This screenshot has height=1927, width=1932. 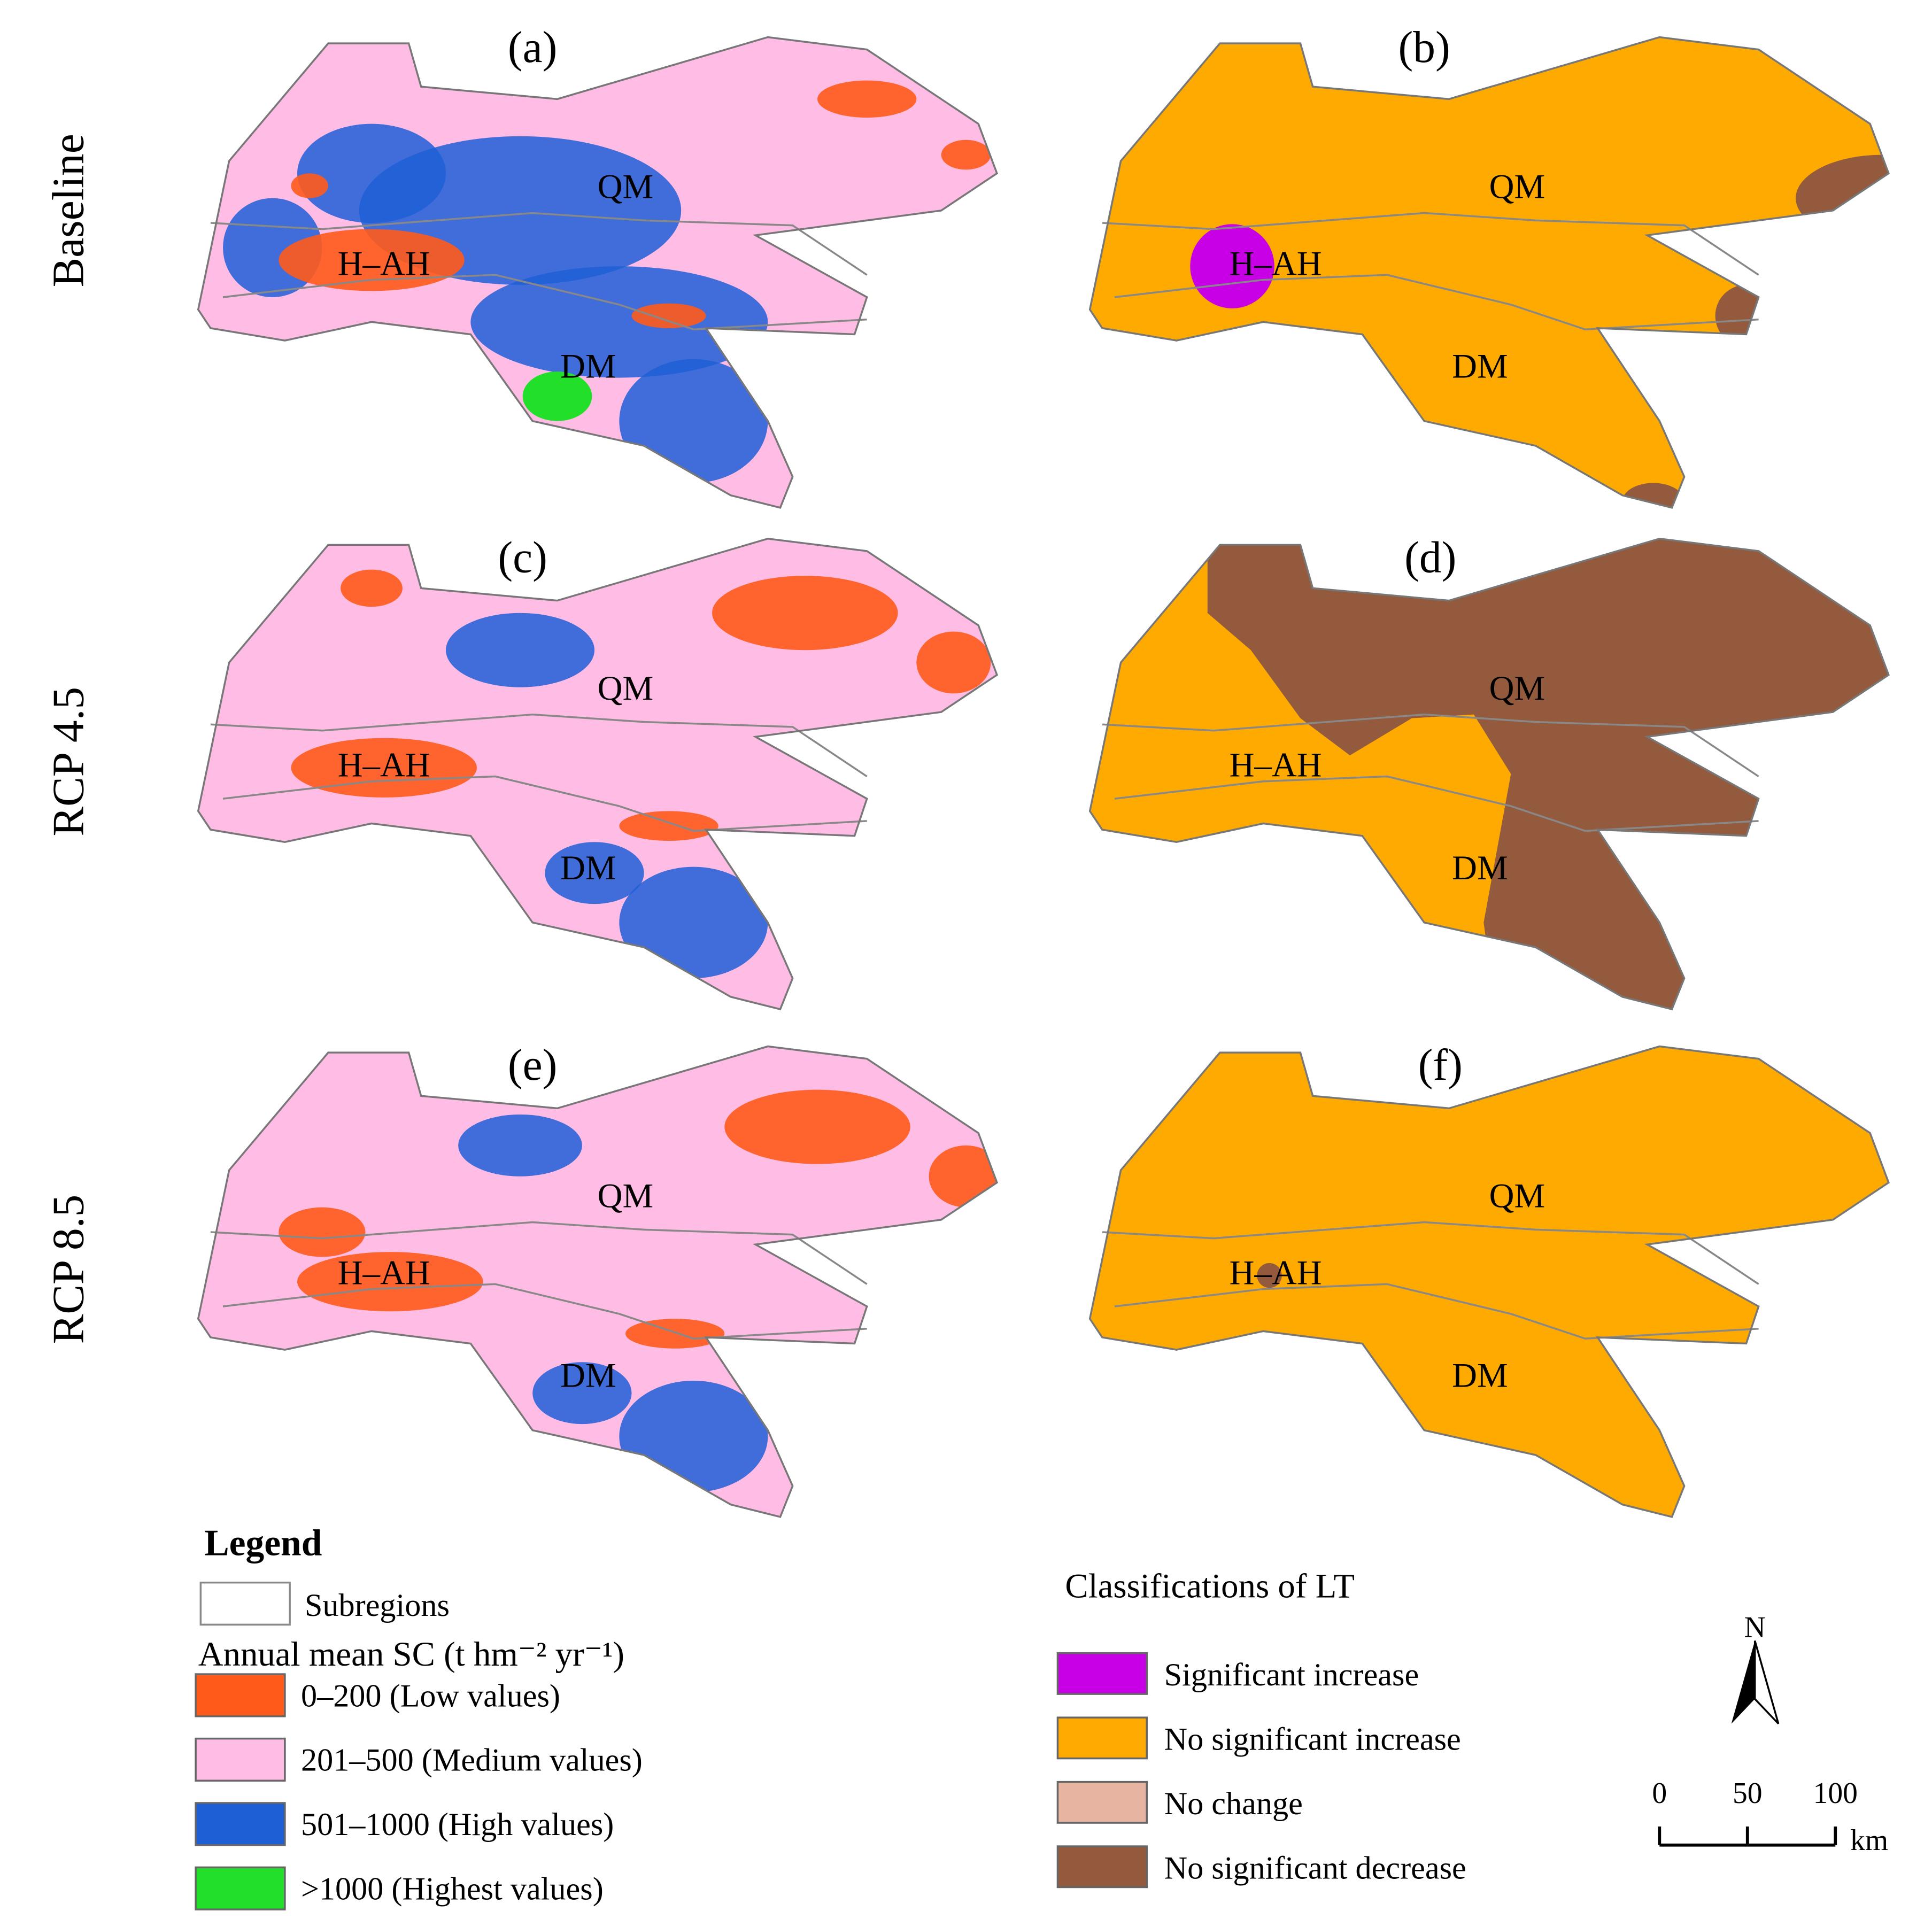 What do you see at coordinates (68, 1269) in the screenshot?
I see `row-label: RCP 8.5` at bounding box center [68, 1269].